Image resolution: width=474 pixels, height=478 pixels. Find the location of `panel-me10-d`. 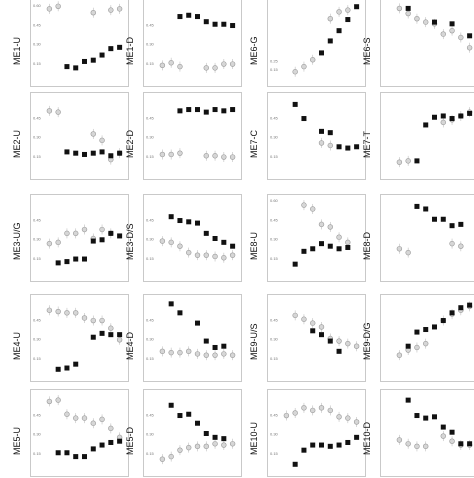

panel-me10-d is located at coordinates (427, 433).